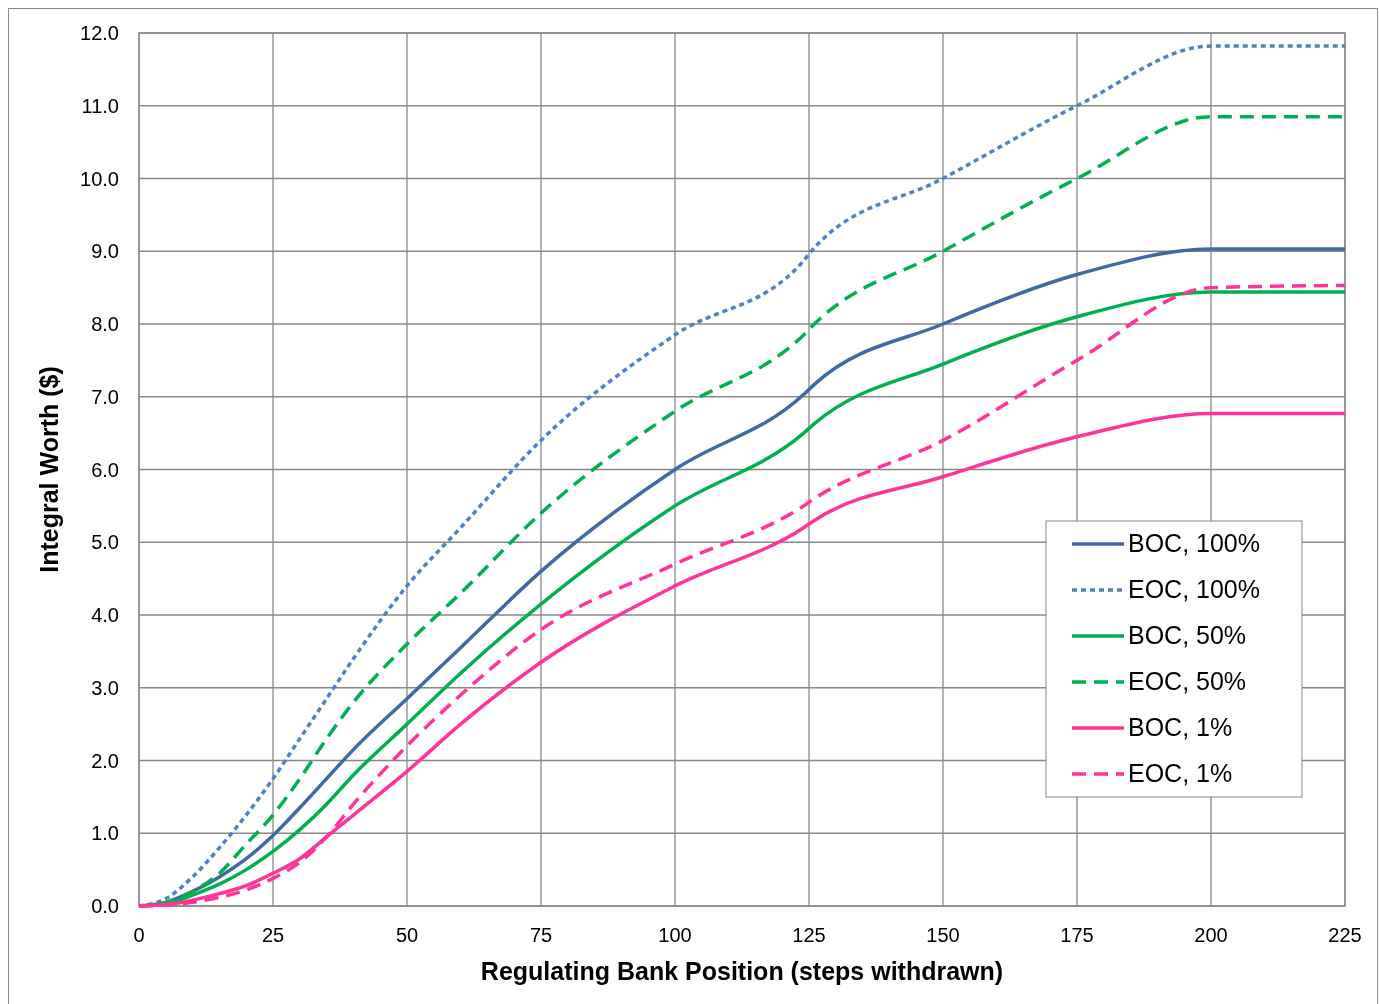 The height and width of the screenshot is (1004, 1379). What do you see at coordinates (809, 935) in the screenshot?
I see `x-tick-label: 125` at bounding box center [809, 935].